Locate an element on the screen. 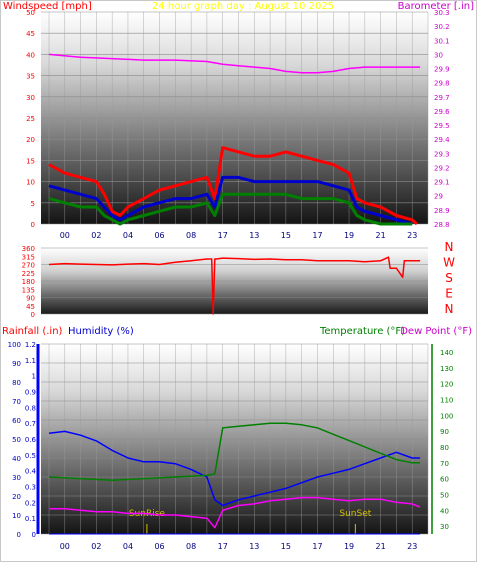  temperature-line is located at coordinates (234, 451).